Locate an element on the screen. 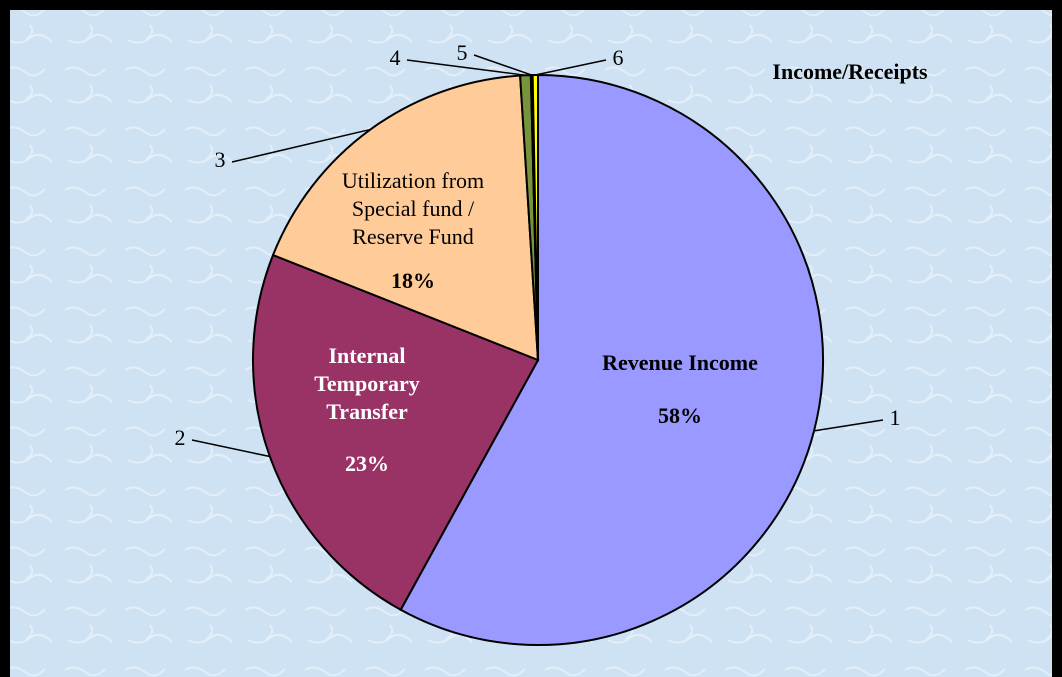 The height and width of the screenshot is (677, 1062). slice-number: 5 is located at coordinates (462, 52).